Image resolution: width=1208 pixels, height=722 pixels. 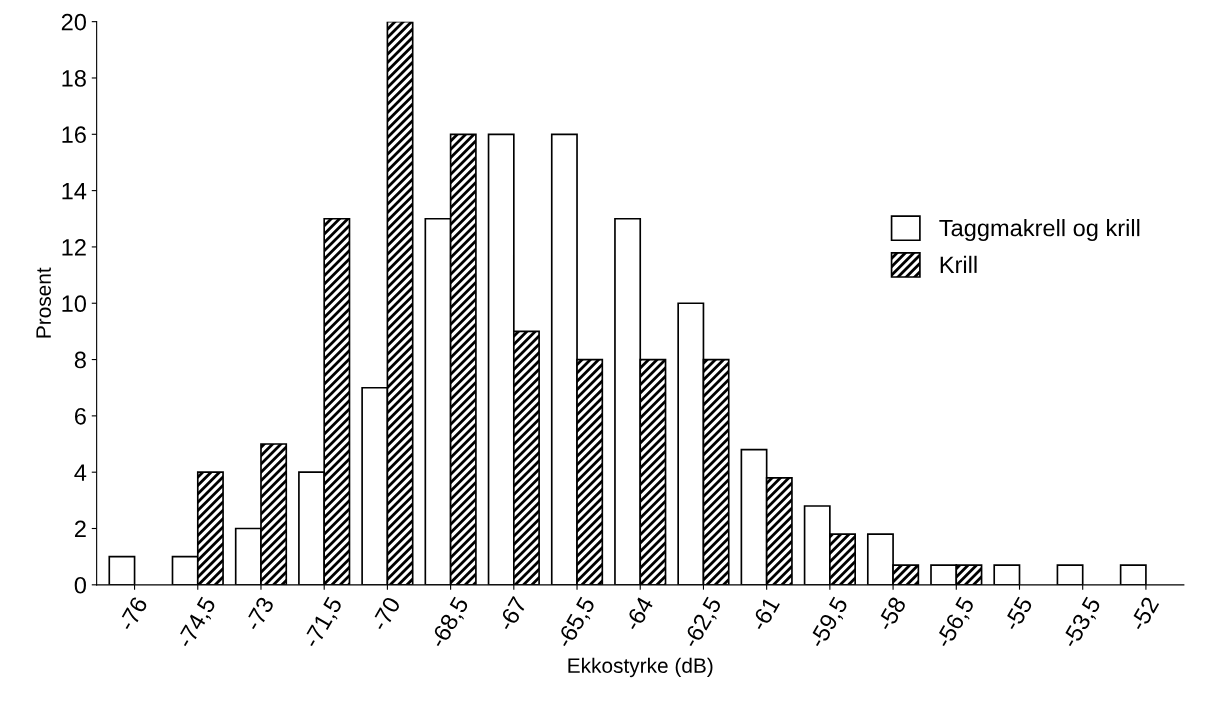 What do you see at coordinates (385, 613) in the screenshot?
I see `x-tick-label: -70` at bounding box center [385, 613].